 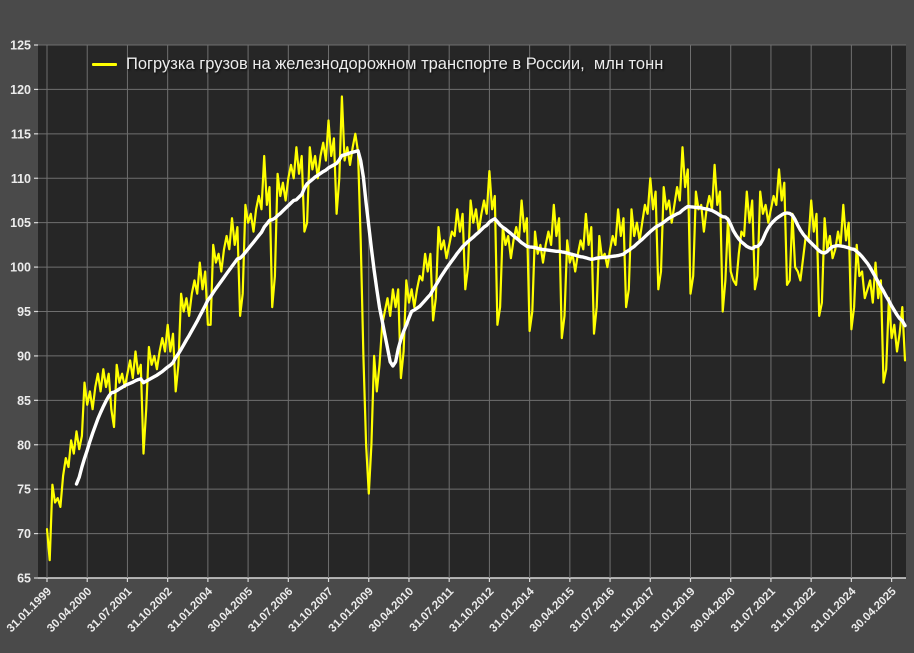 I want to click on y-axis-label: 115, so click(x=21, y=134).